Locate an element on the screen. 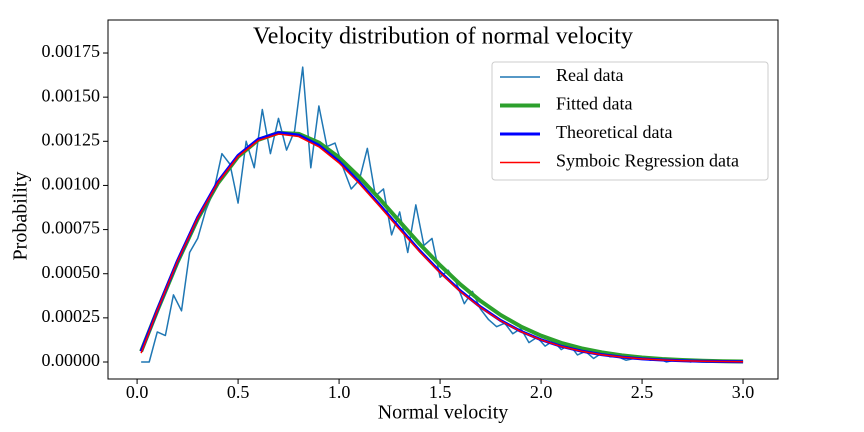 The width and height of the screenshot is (864, 432). y-tick-label: 0.00075 is located at coordinates (71, 228).